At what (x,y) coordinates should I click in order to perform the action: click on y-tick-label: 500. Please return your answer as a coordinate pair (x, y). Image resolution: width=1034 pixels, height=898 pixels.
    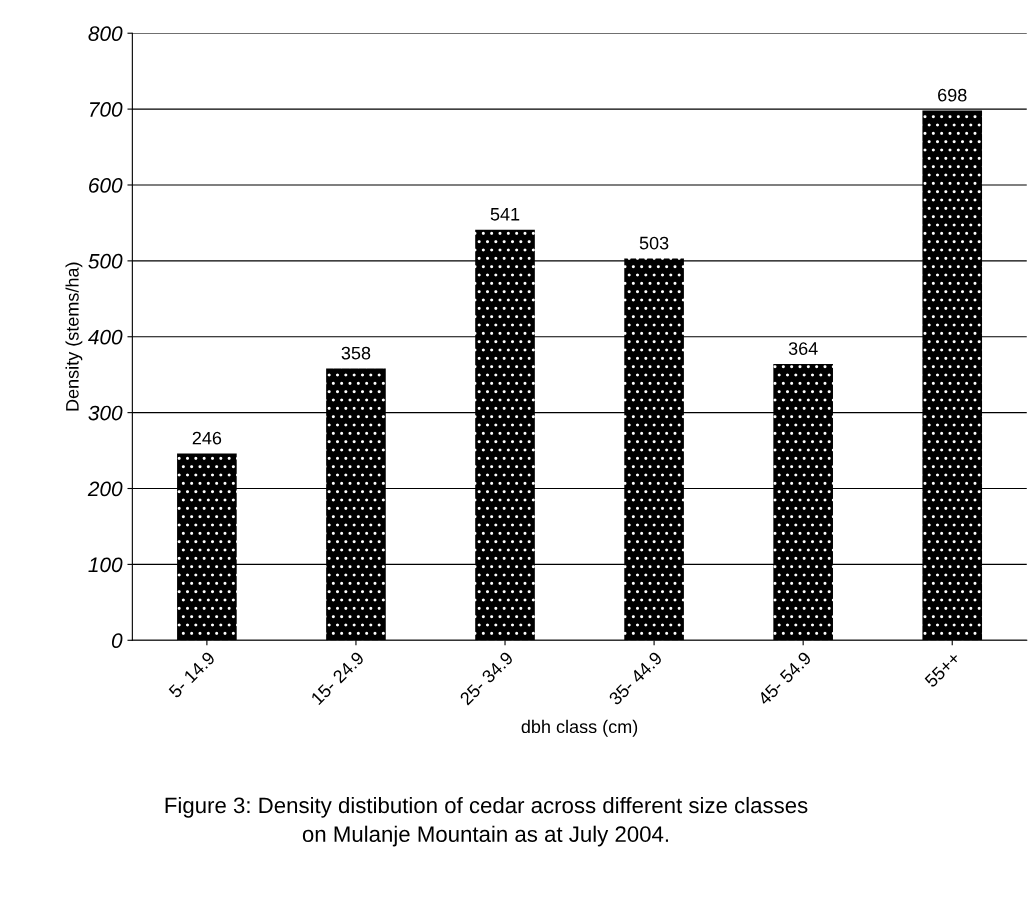
    Looking at the image, I should click on (105, 261).